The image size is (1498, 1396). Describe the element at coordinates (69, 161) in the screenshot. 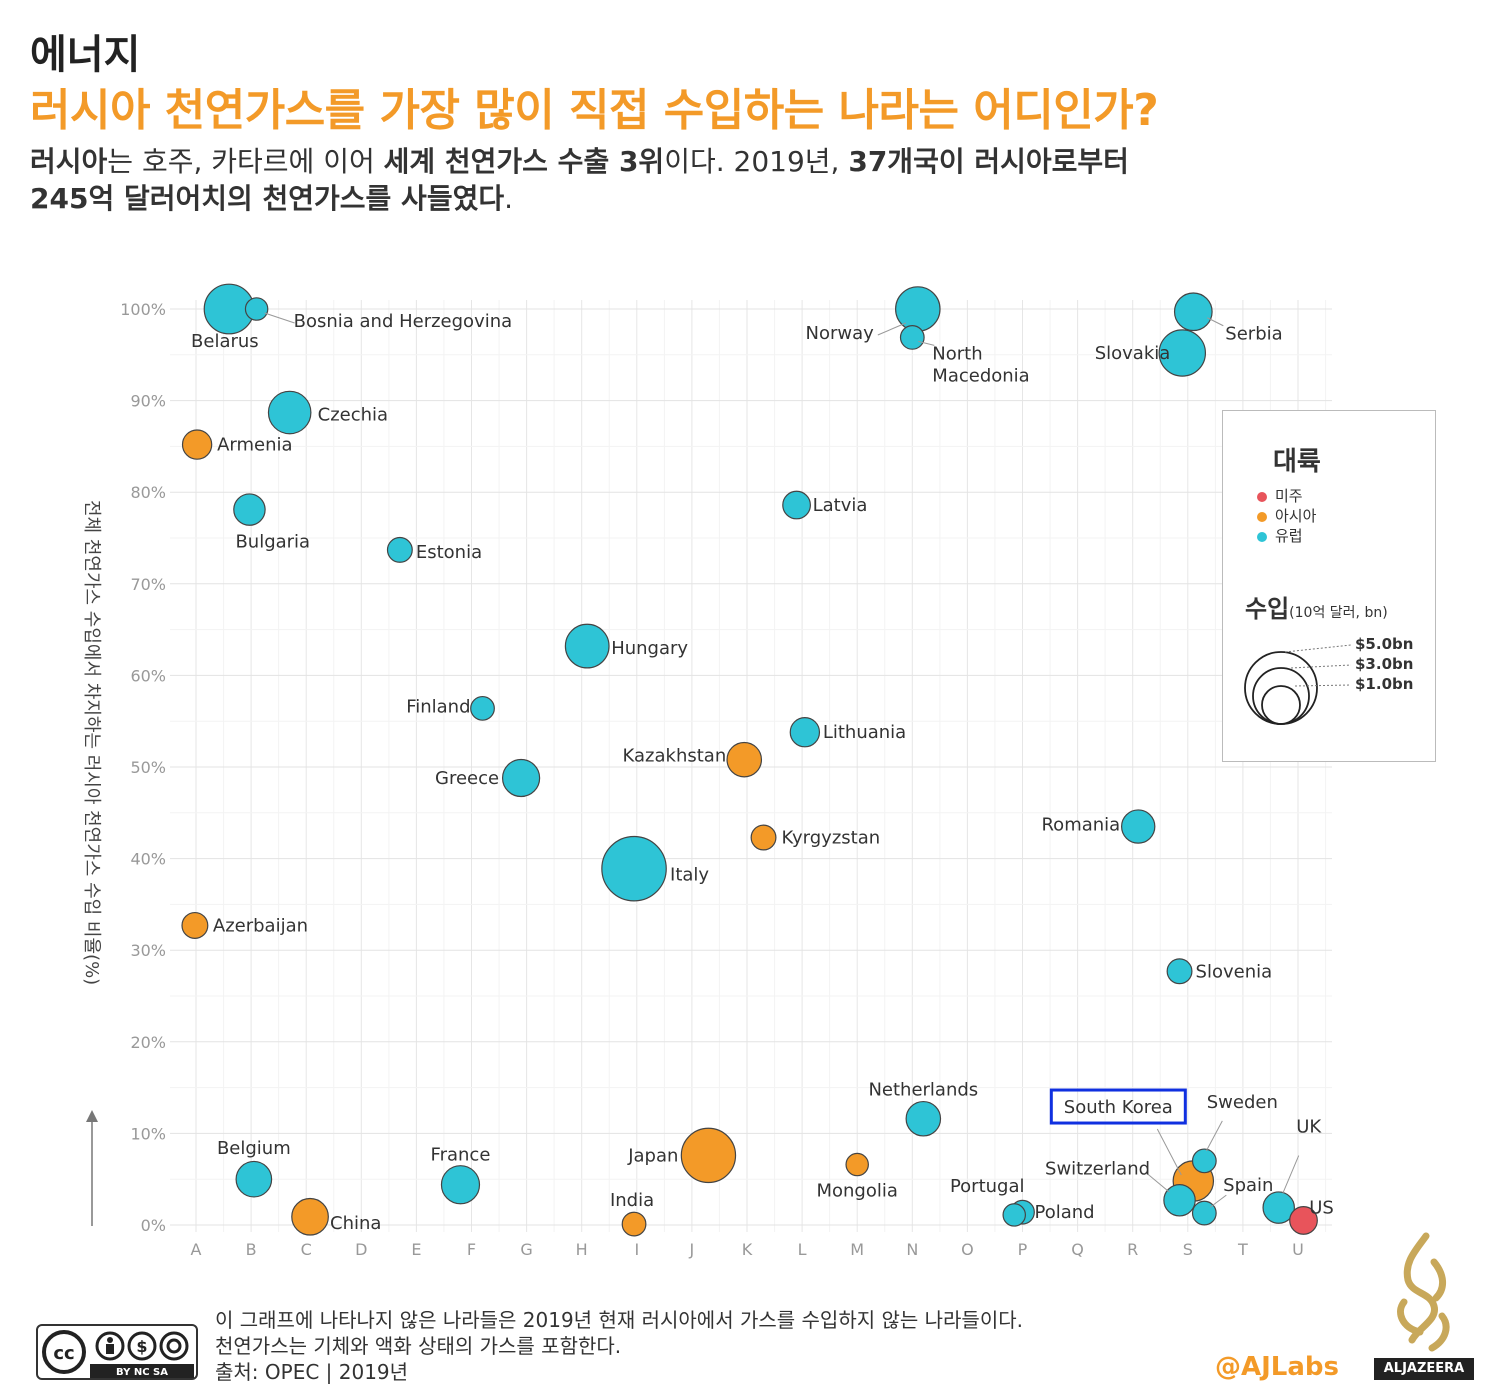

I see `sub1-a: 러시아` at that location.